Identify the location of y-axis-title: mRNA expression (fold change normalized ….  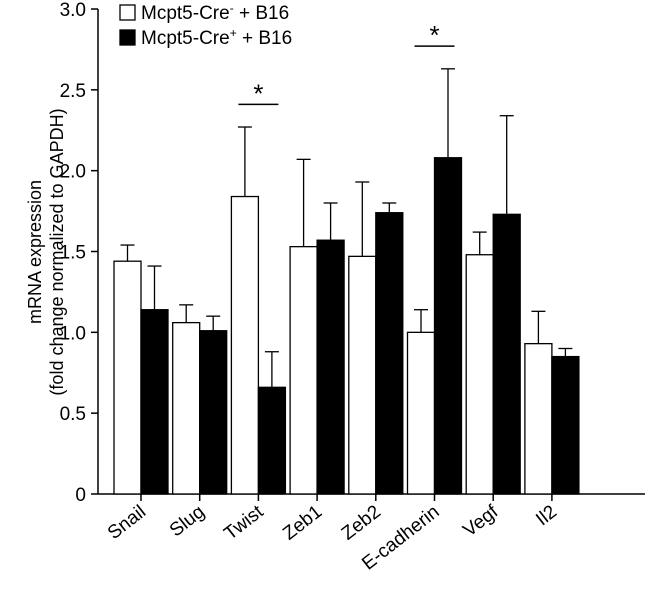
(46, 251).